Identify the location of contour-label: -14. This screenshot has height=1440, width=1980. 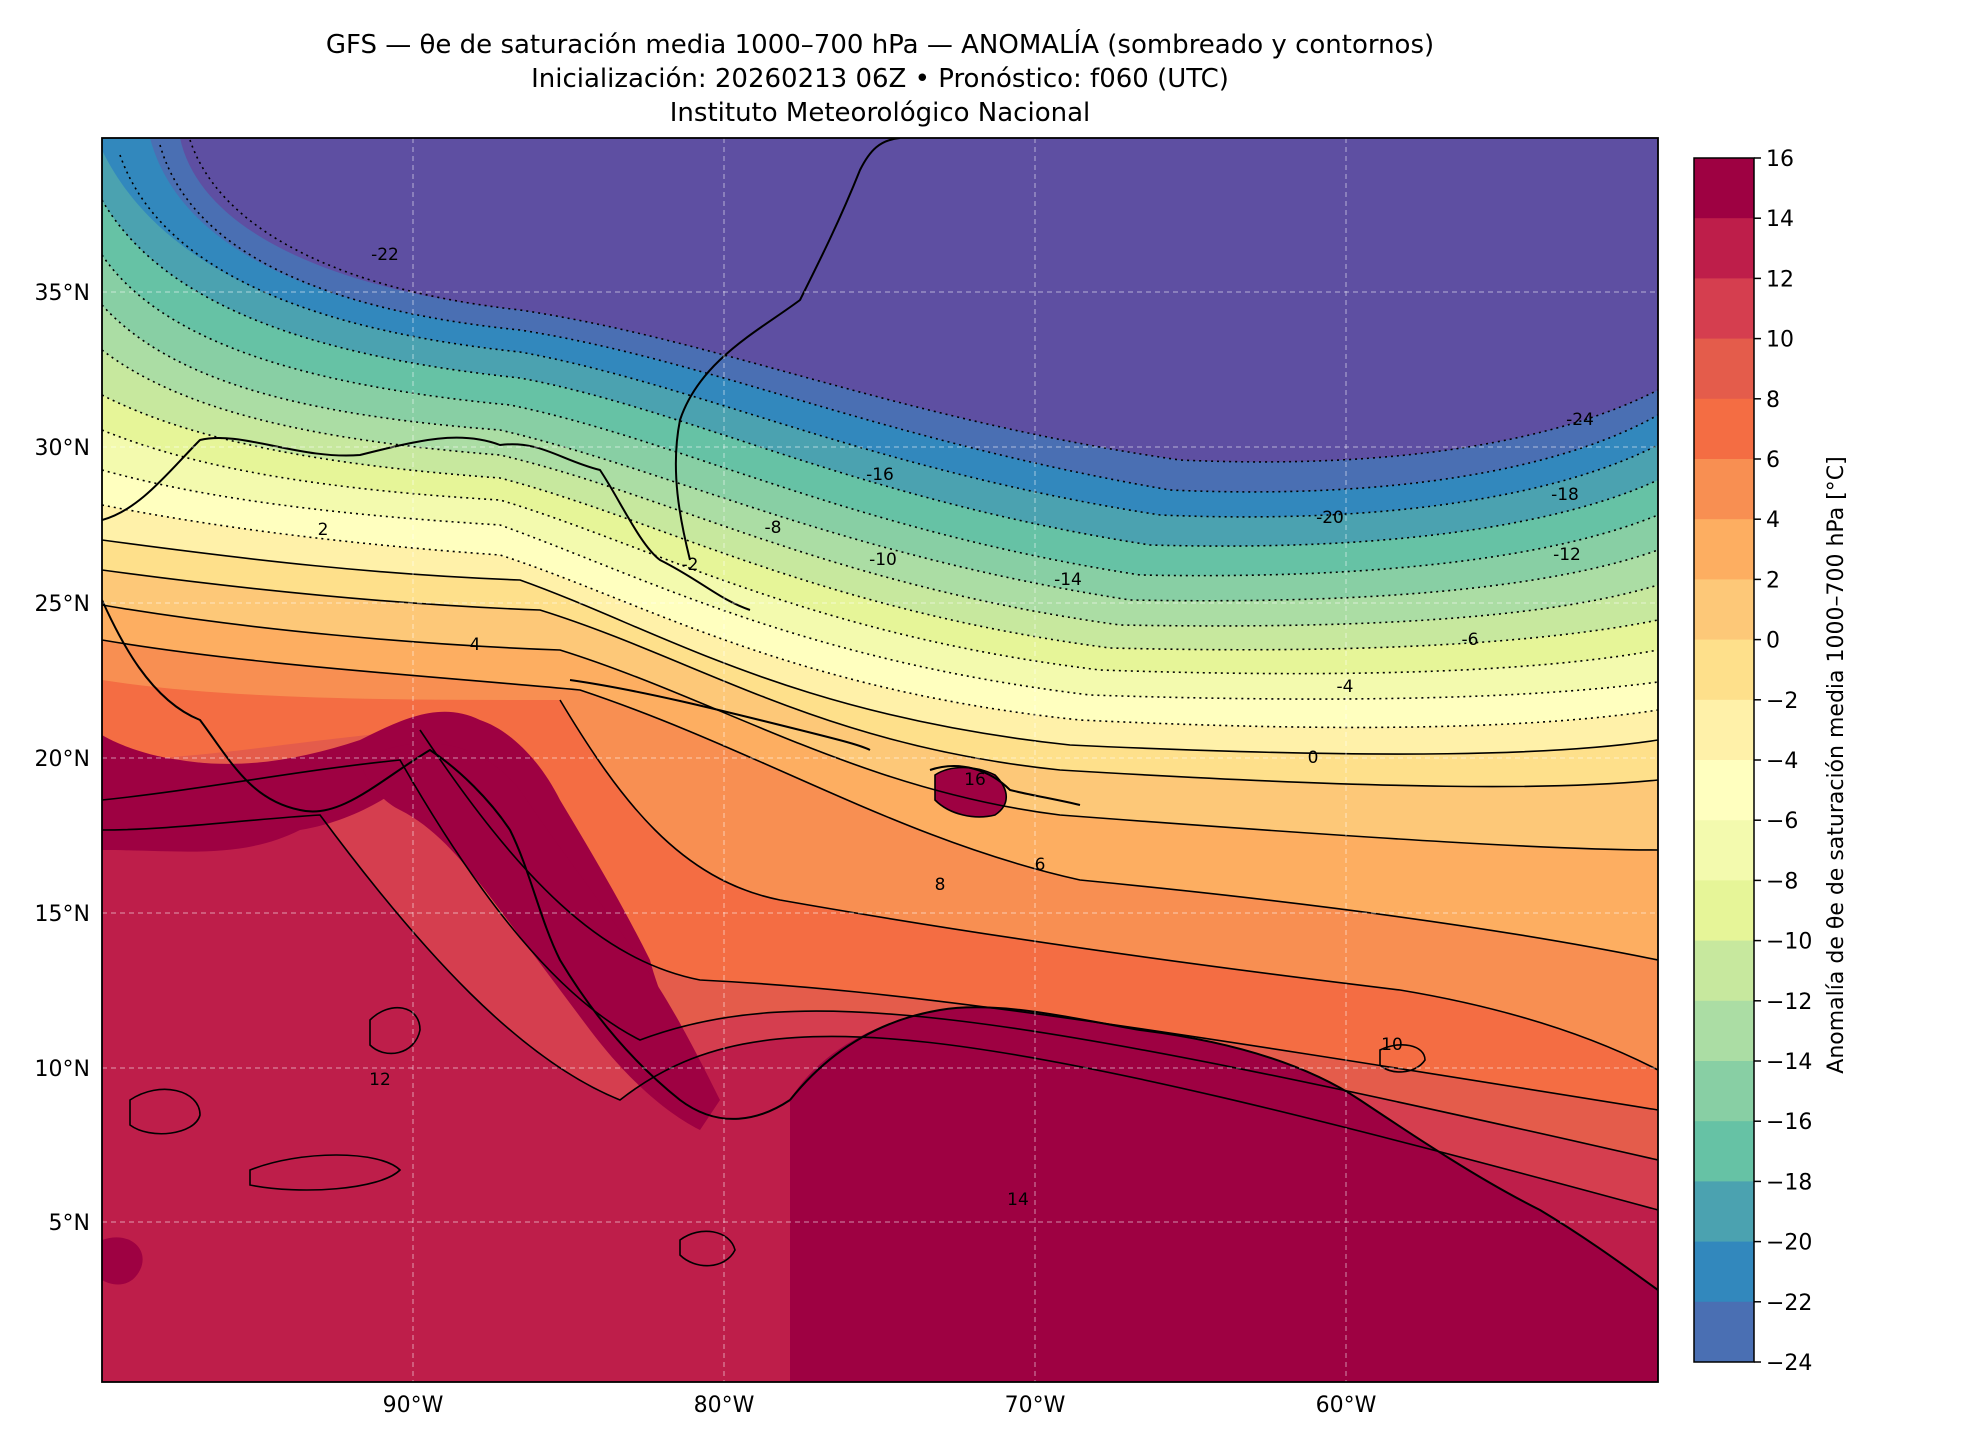
(1068, 580).